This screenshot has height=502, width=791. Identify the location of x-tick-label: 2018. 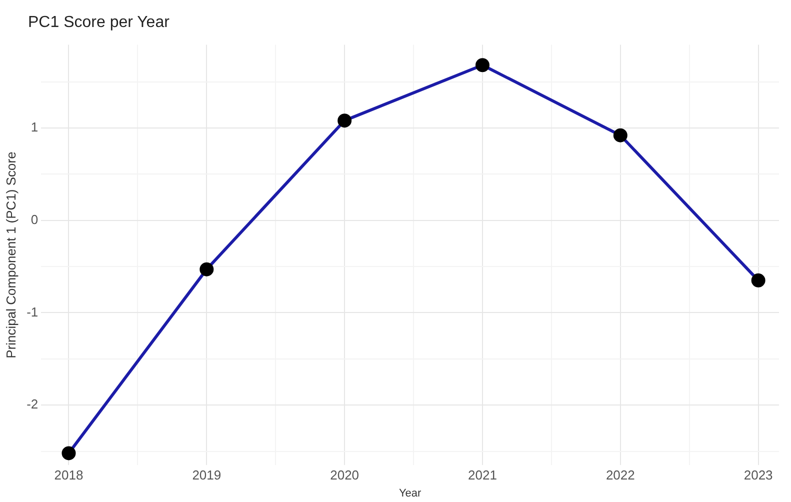
(69, 475).